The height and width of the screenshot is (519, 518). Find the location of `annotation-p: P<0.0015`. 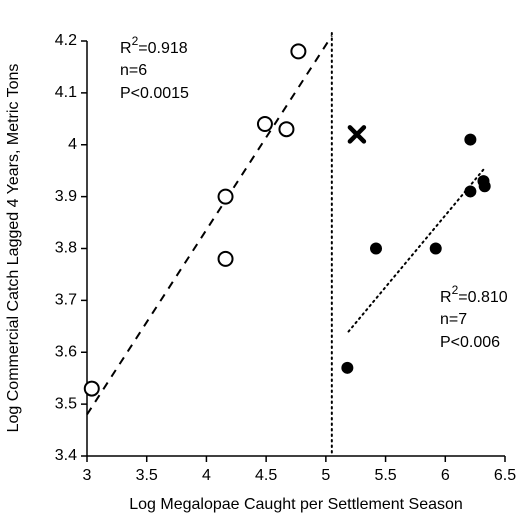

annotation-p: P<0.0015 is located at coordinates (154, 93).